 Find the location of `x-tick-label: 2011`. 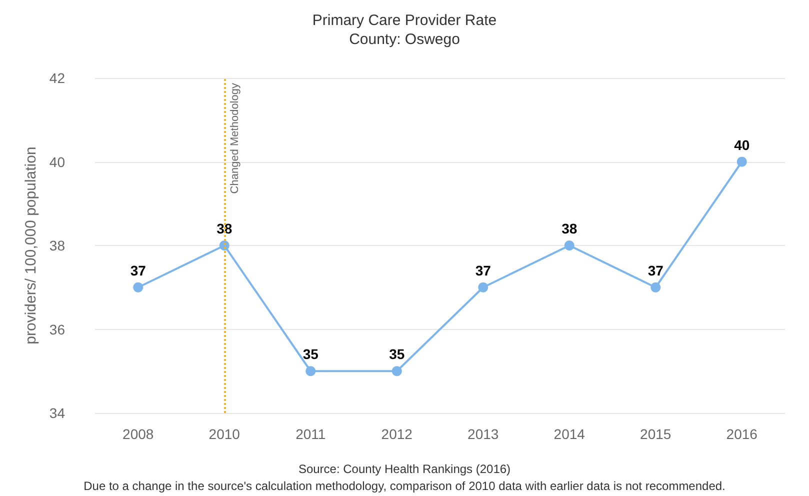

x-tick-label: 2011 is located at coordinates (311, 434).